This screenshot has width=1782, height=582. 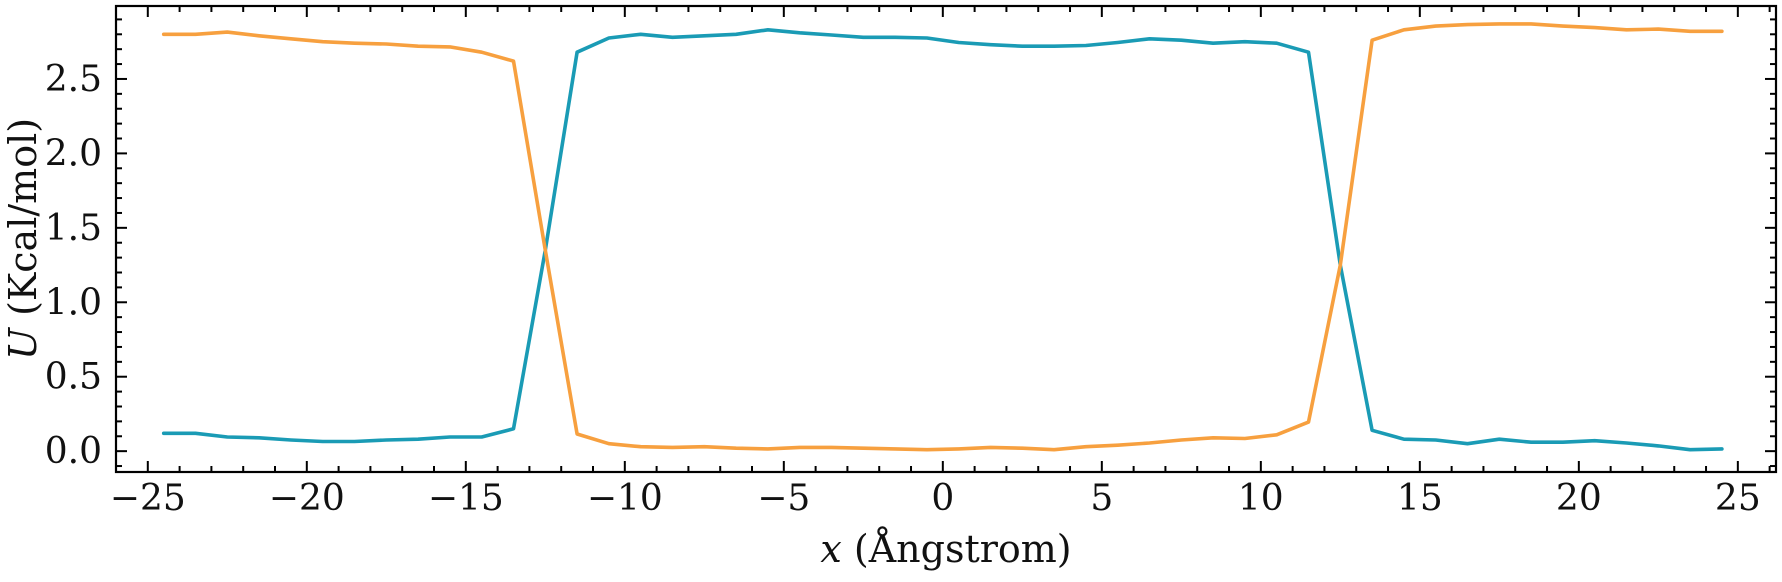 I want to click on x-tick-label: 0, so click(x=942, y=498).